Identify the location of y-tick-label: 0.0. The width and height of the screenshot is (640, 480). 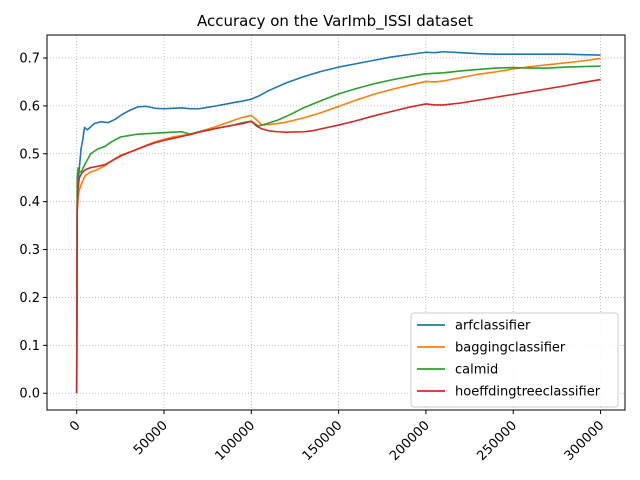
(29, 394).